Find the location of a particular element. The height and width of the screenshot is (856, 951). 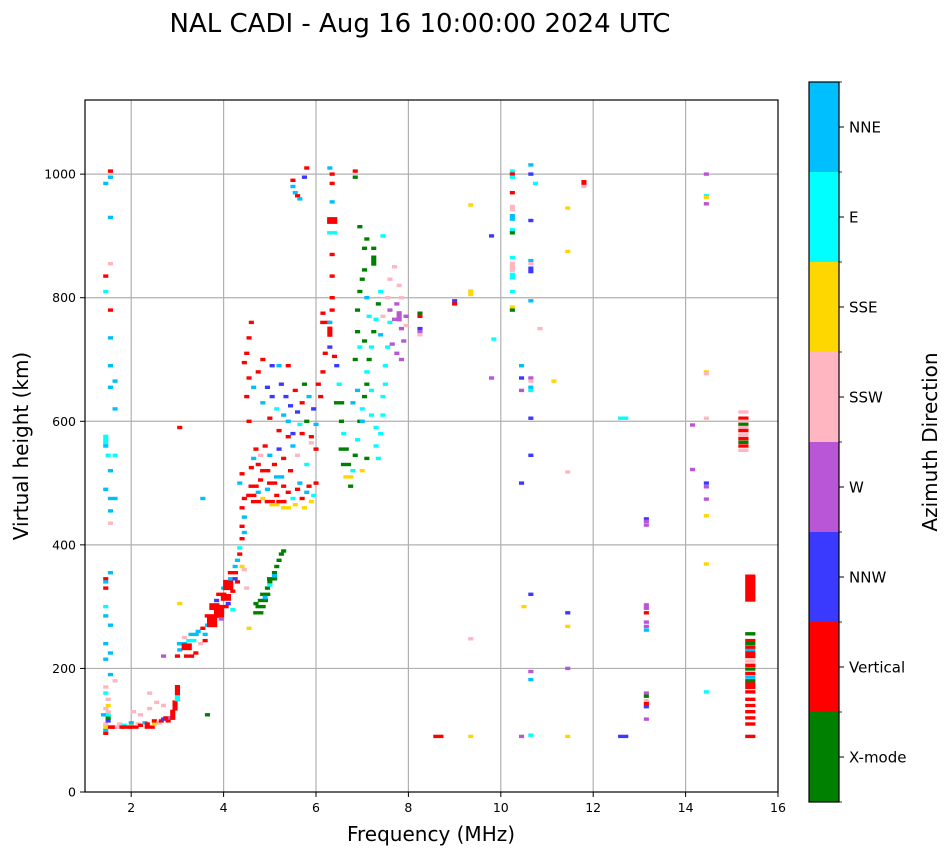

y-tick-label: 1000 is located at coordinates (60, 174).